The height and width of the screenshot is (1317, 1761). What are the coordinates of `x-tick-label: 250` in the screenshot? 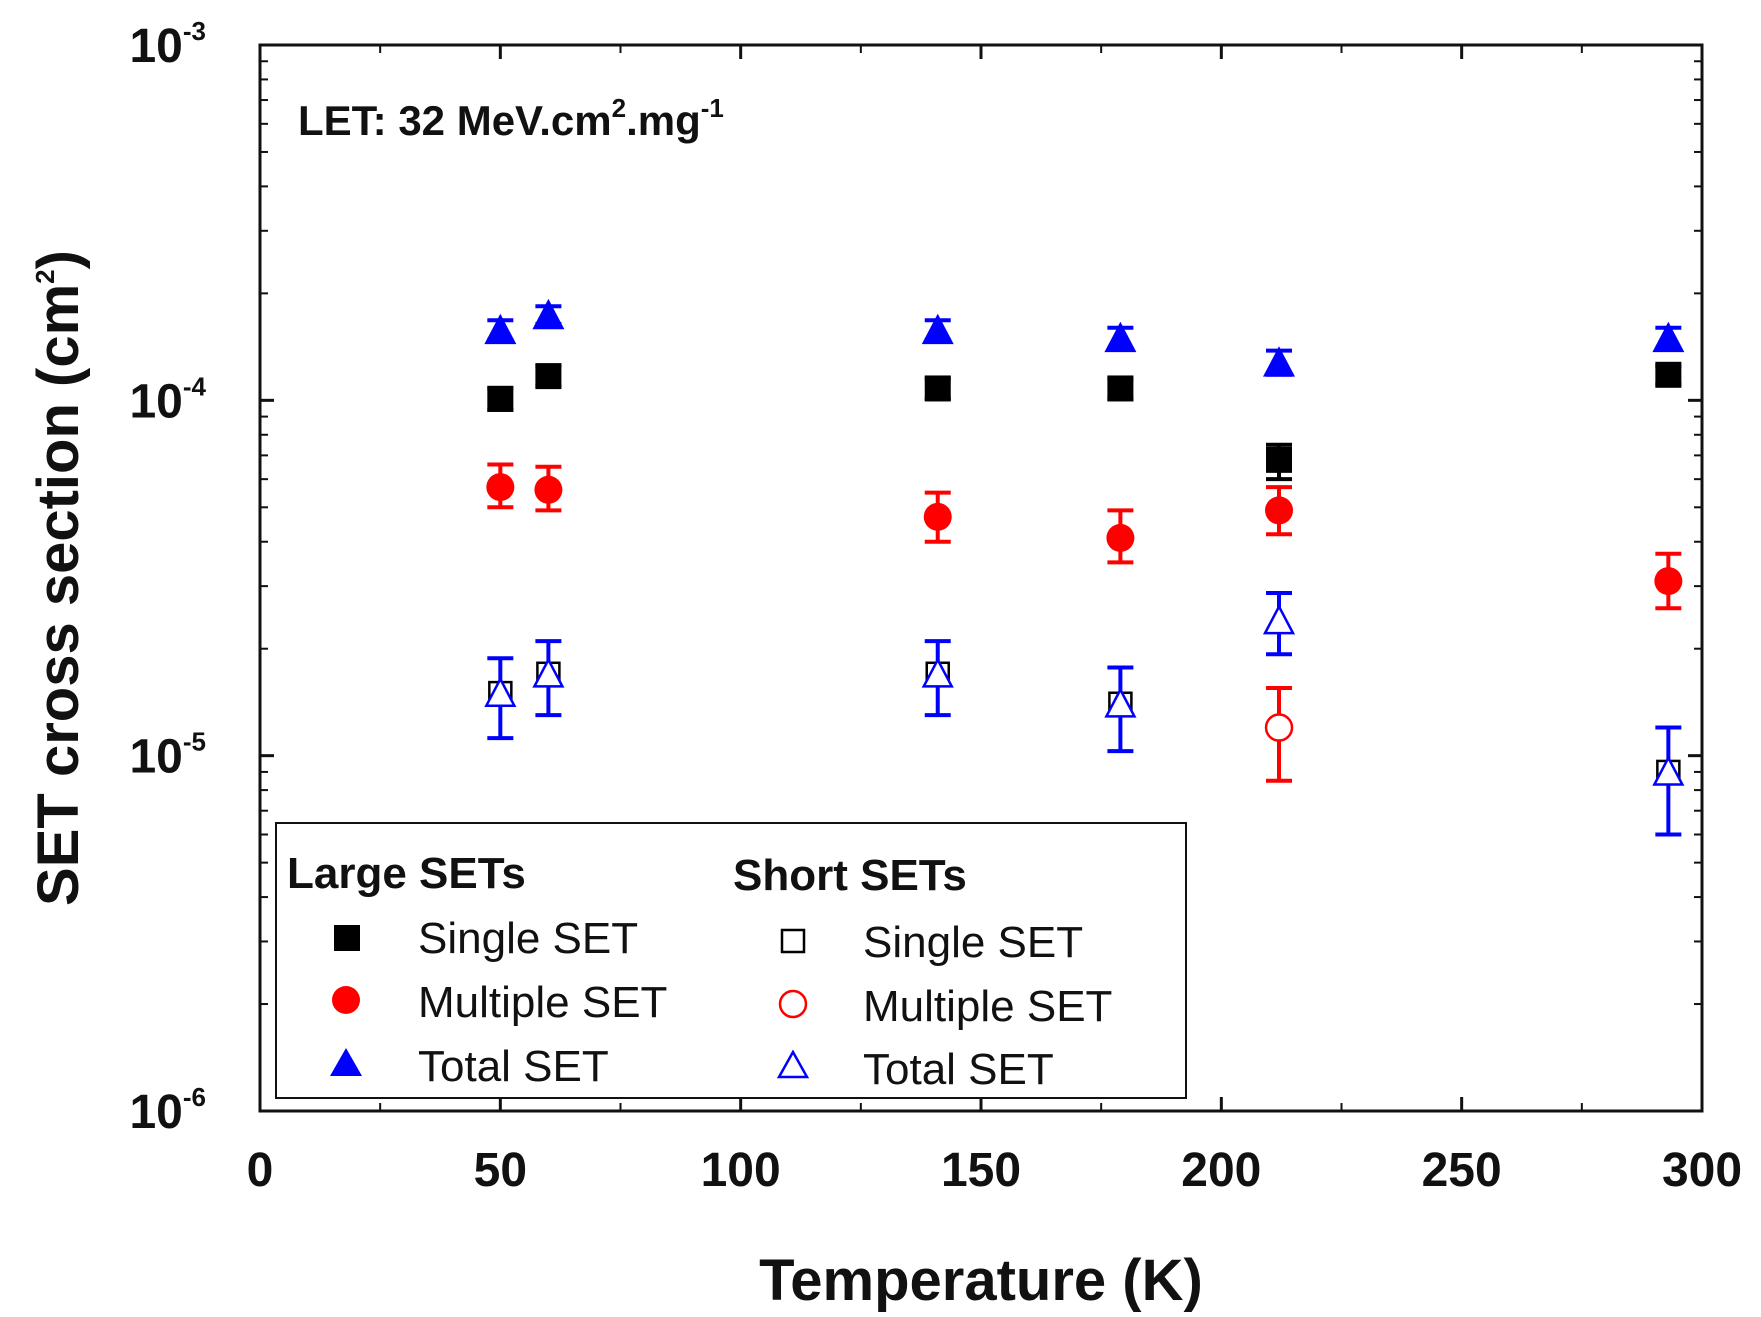 It's located at (1462, 1170).